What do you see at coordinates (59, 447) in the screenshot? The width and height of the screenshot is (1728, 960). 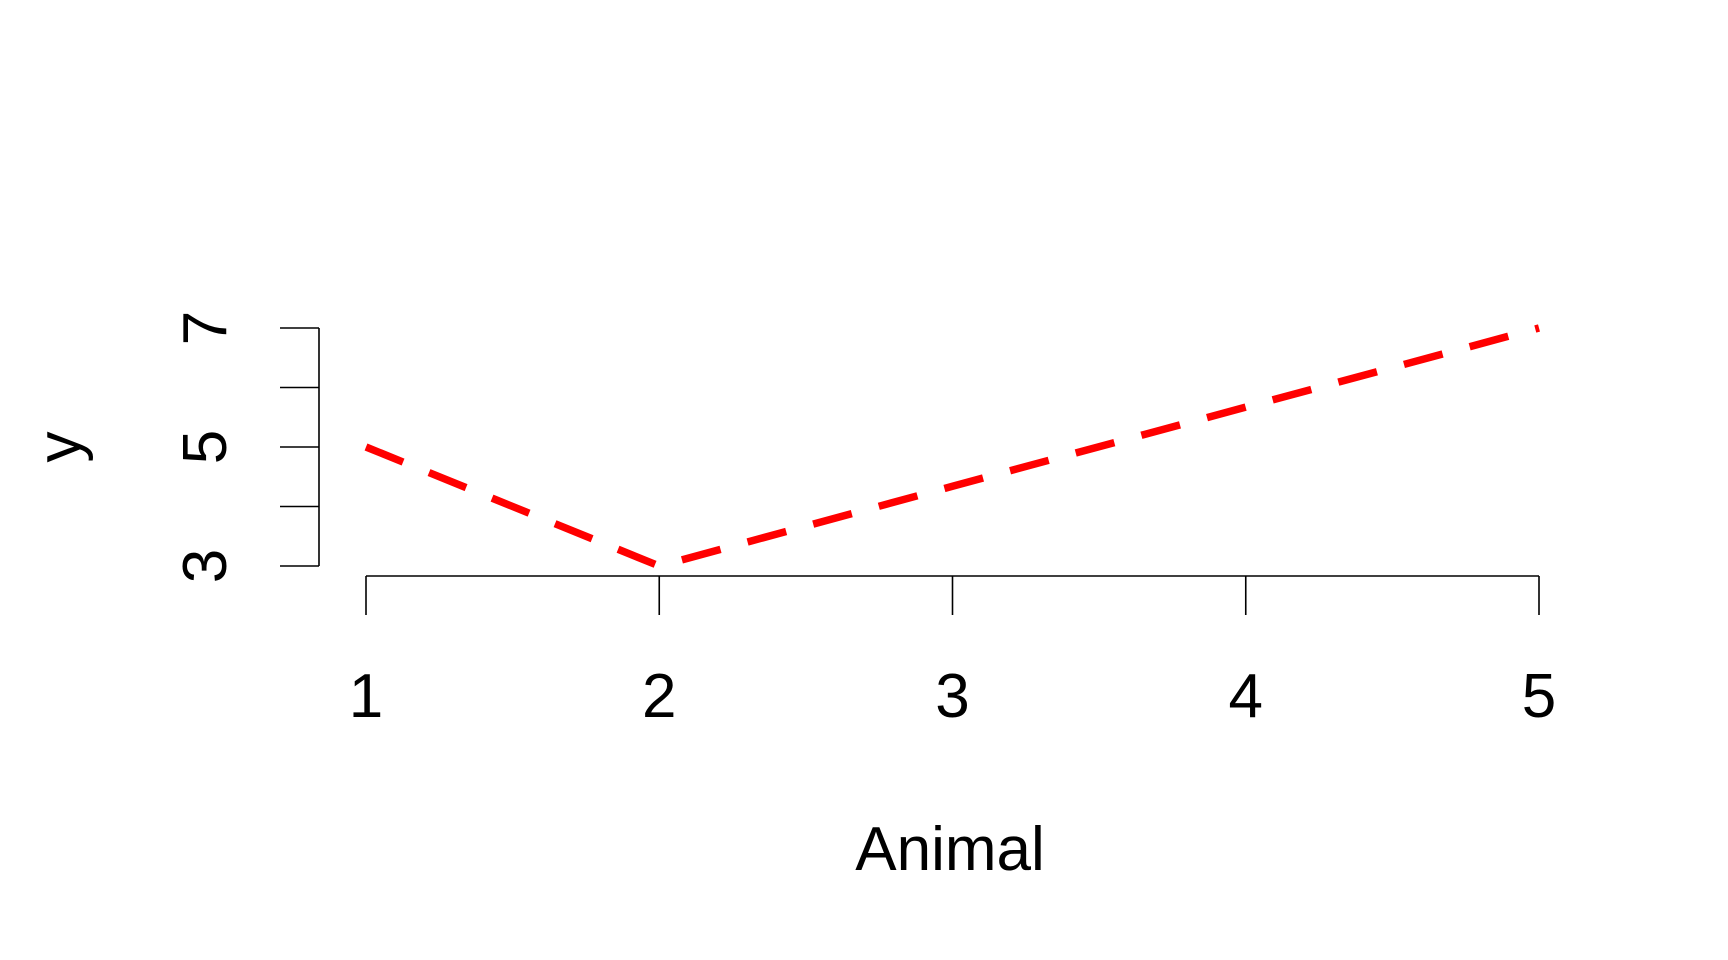 I see `y-axis-title: y` at bounding box center [59, 447].